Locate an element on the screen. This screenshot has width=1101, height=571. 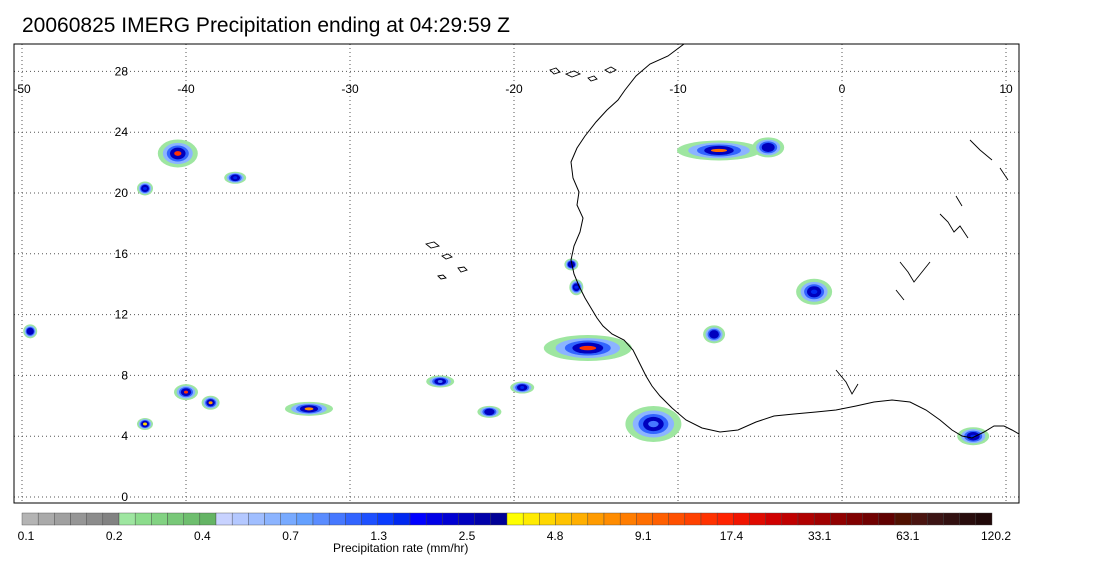
lat-label: 24 is located at coordinates (122, 132).